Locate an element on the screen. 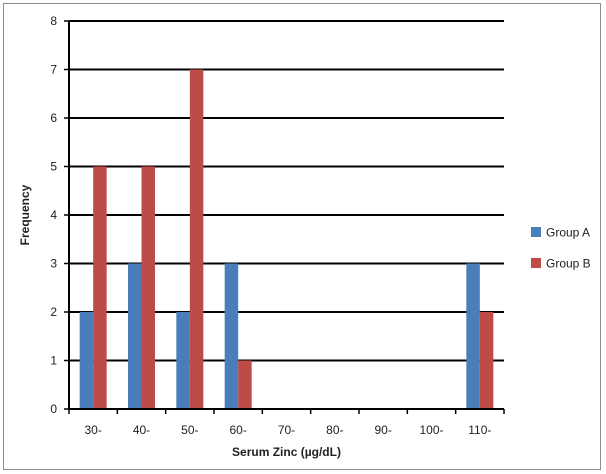 The width and height of the screenshot is (606, 474). x-tick-labels: 30- 40- 50- 60- 70- 80- 90- 100- 110- is located at coordinates (287, 430).